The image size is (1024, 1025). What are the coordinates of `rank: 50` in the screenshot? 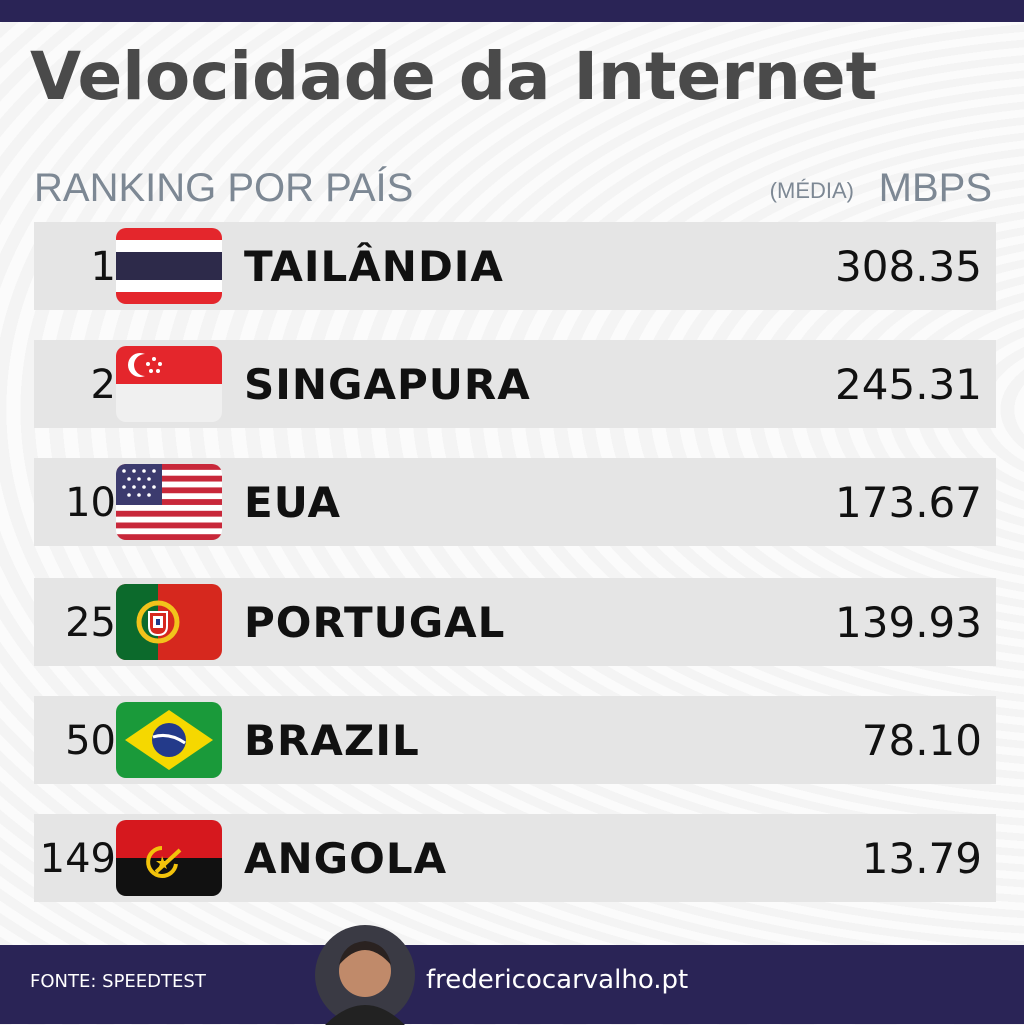 It's located at (90, 741).